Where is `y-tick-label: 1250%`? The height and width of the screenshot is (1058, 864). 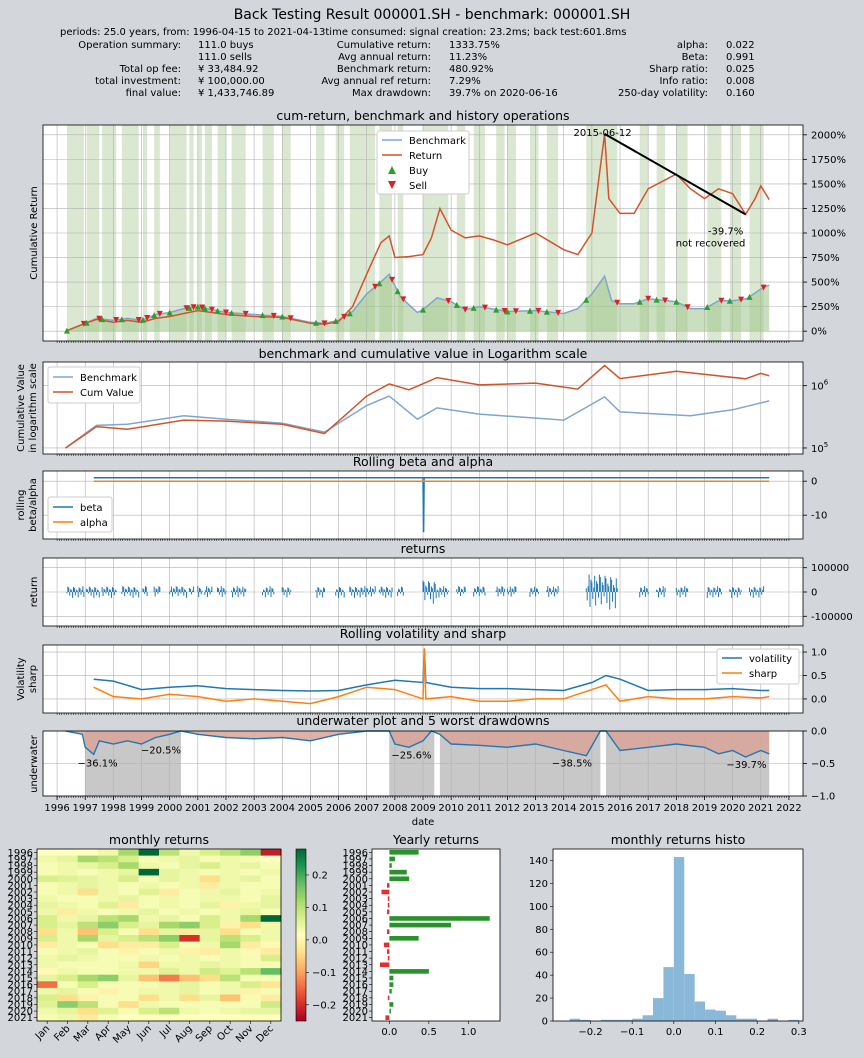
y-tick-label: 1250% is located at coordinates (828, 209).